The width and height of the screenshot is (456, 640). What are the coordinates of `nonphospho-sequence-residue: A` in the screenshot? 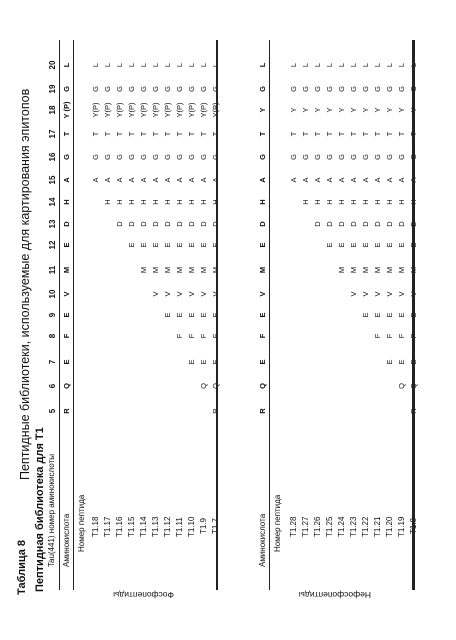 It's located at (262, 180).